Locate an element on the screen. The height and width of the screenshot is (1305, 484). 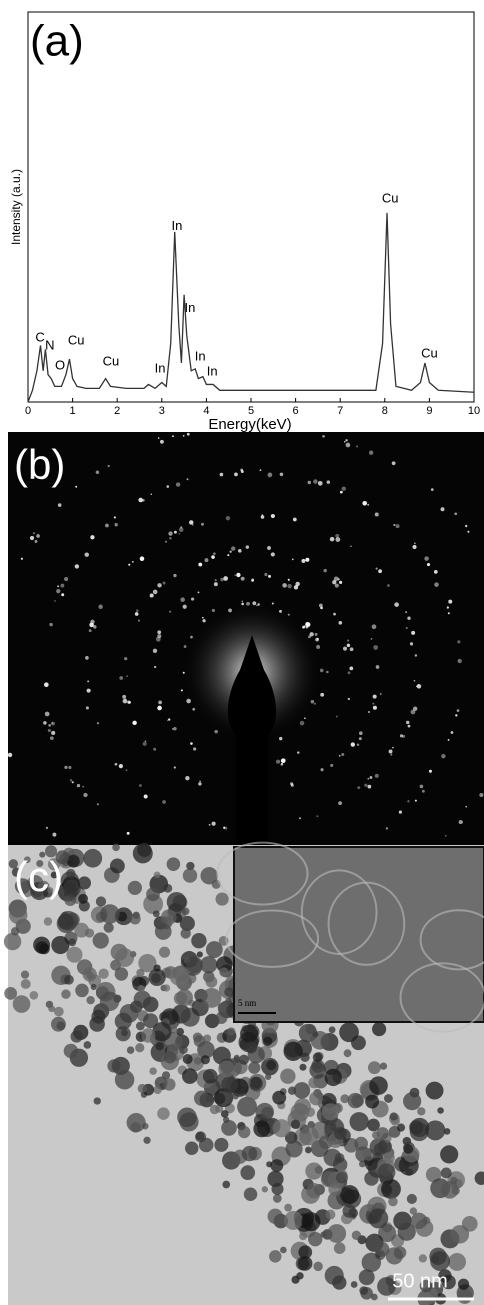
spectrum-line is located at coordinates (251, 307).